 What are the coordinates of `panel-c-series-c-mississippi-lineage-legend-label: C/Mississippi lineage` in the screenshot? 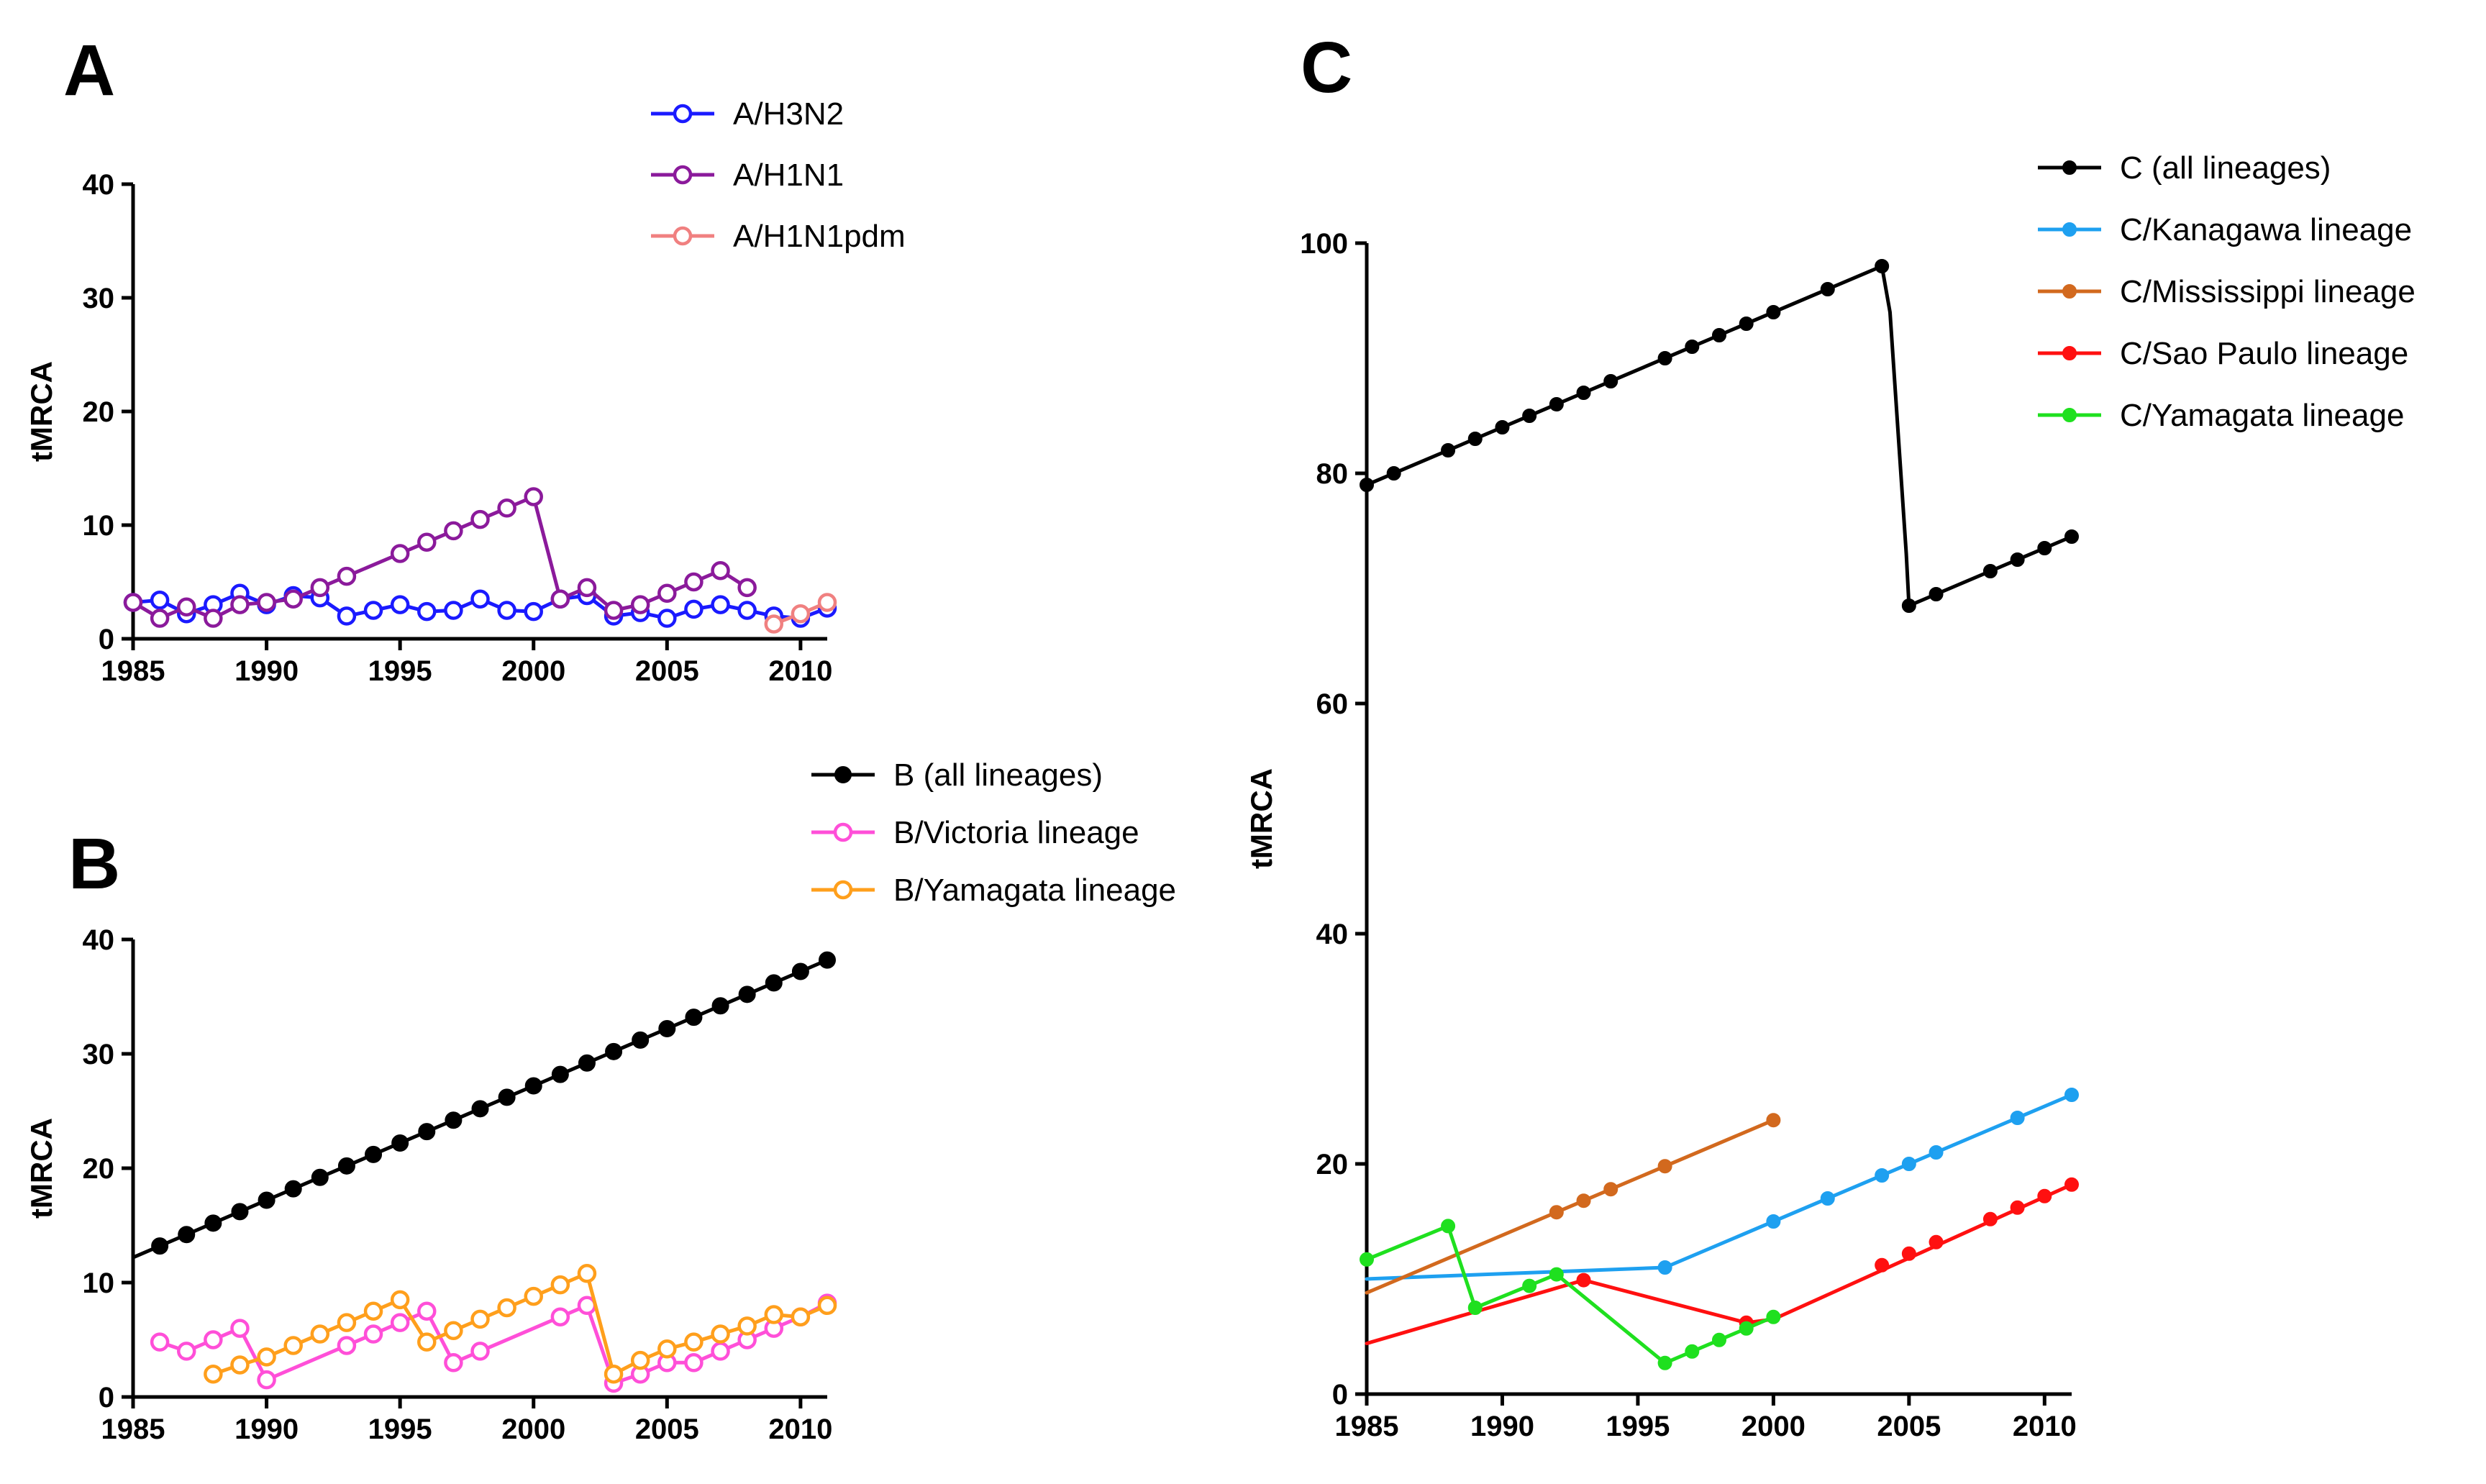 It's located at (2268, 291).